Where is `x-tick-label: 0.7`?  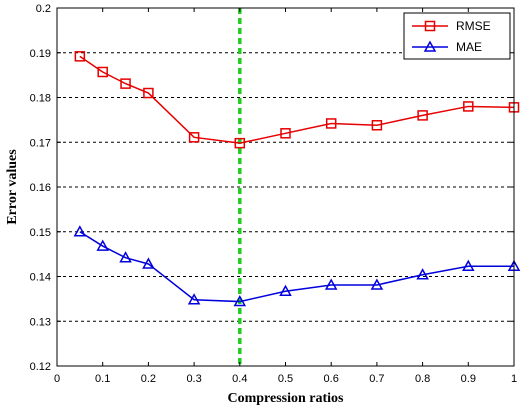
x-tick-label: 0.7 is located at coordinates (376, 379).